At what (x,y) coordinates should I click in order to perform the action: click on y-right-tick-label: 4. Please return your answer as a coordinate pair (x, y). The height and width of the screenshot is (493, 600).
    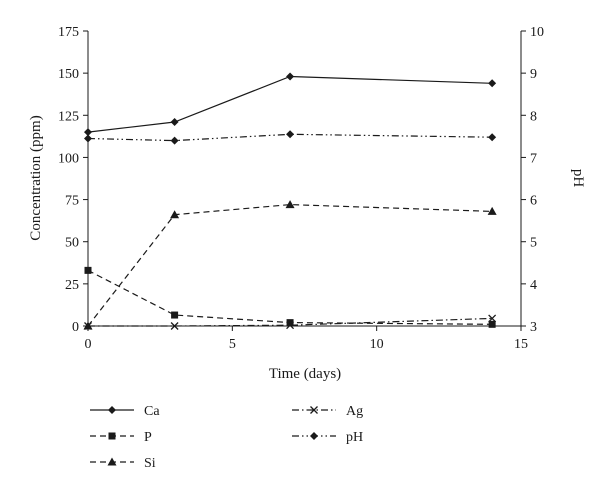
    Looking at the image, I should click on (533, 285).